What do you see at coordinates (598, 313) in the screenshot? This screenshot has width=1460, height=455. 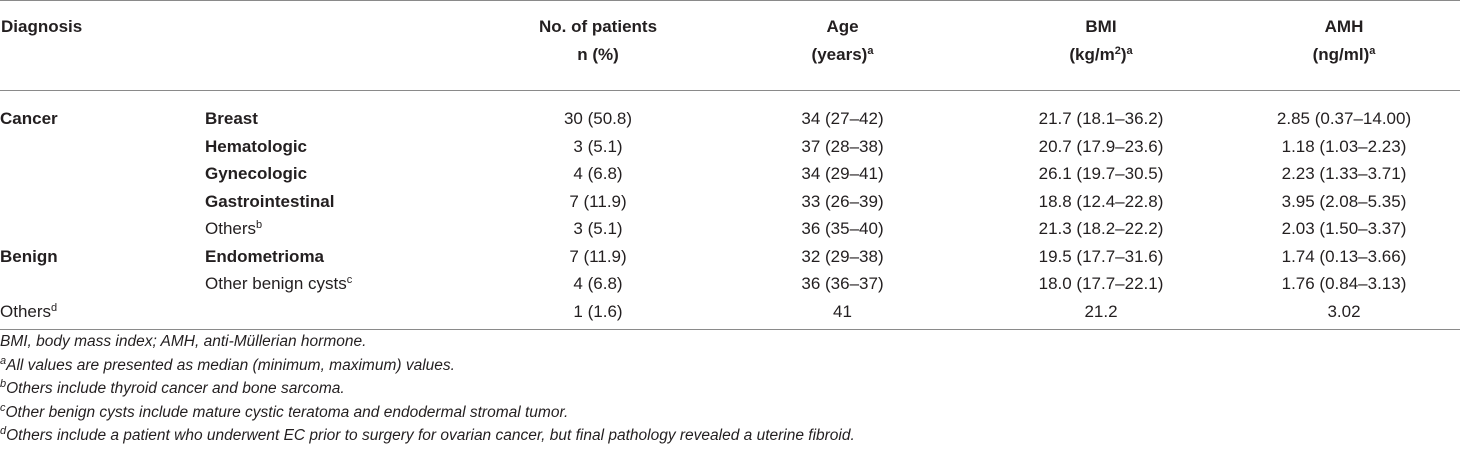 I see `cell-patients: 1 (1.6)` at bounding box center [598, 313].